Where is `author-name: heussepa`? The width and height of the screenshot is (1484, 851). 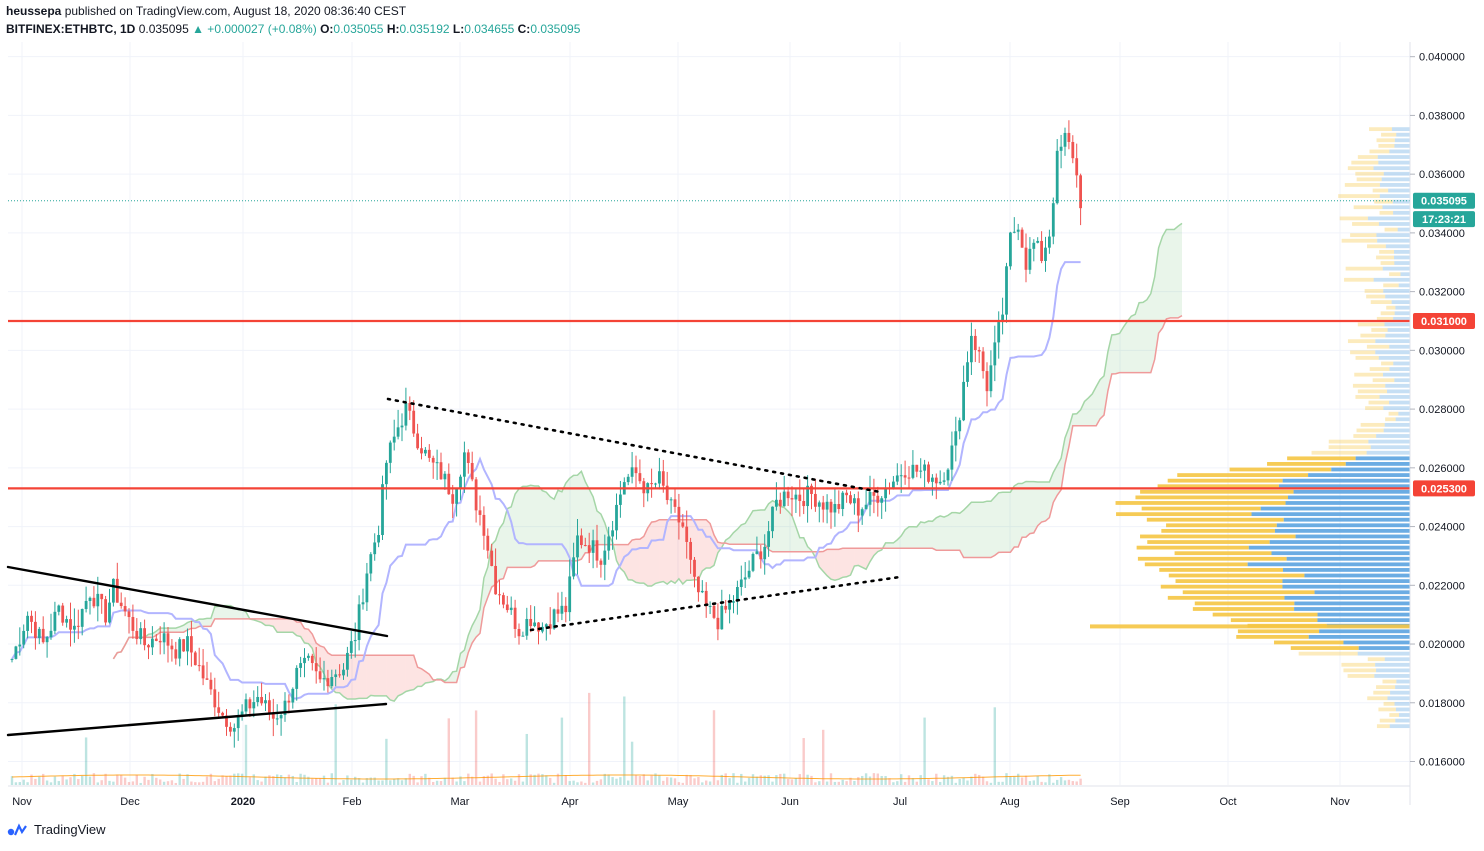 author-name: heussepa is located at coordinates (34, 11).